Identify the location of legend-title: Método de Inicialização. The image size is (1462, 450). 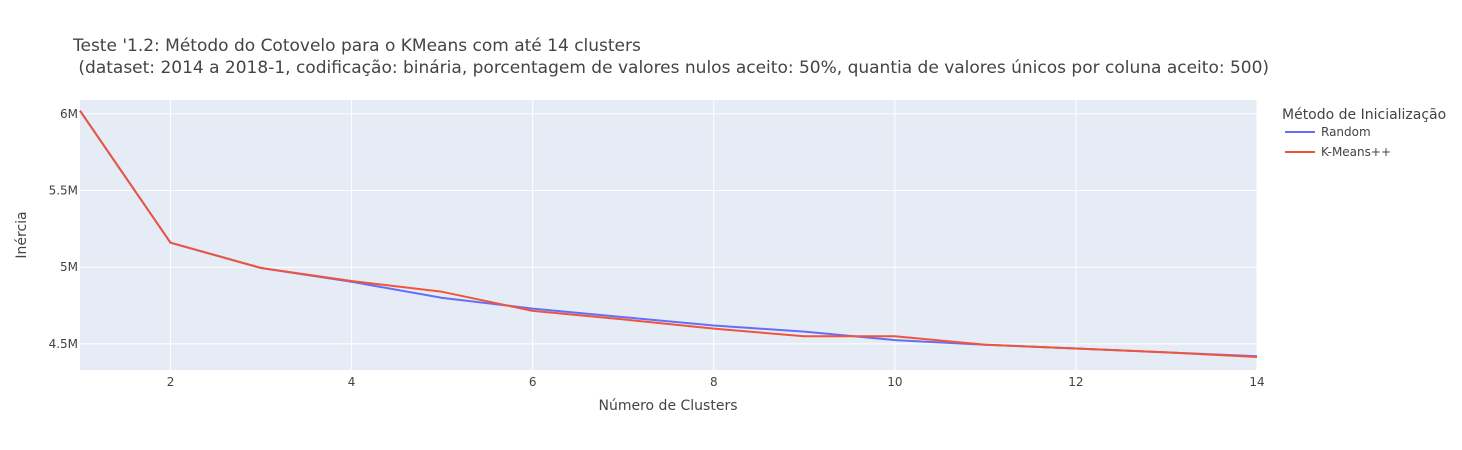
(1364, 115).